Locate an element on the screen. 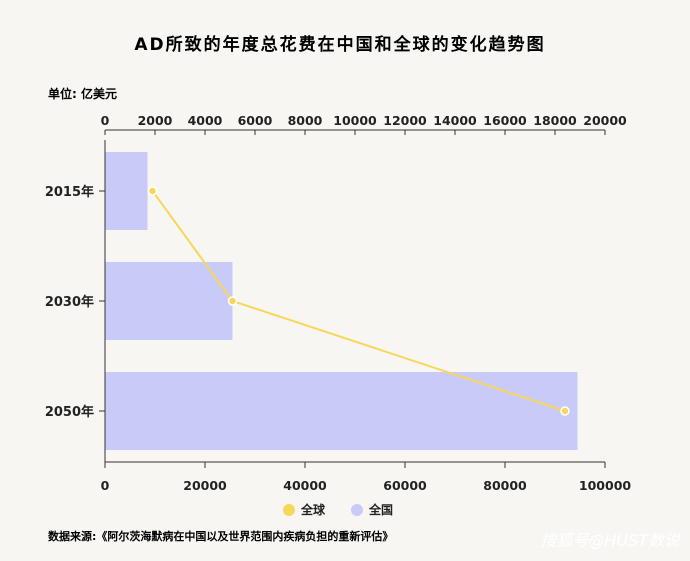  bottom-axis: 0 20000 40000 60000 80000 100000 is located at coordinates (366, 477).